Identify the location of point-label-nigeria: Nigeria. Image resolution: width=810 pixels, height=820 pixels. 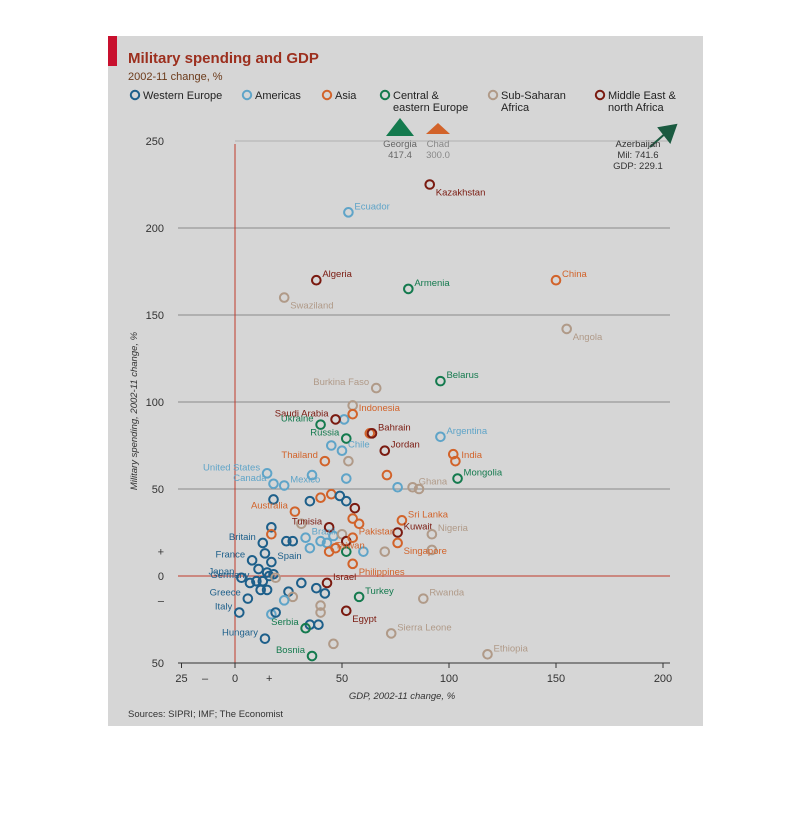
(453, 528).